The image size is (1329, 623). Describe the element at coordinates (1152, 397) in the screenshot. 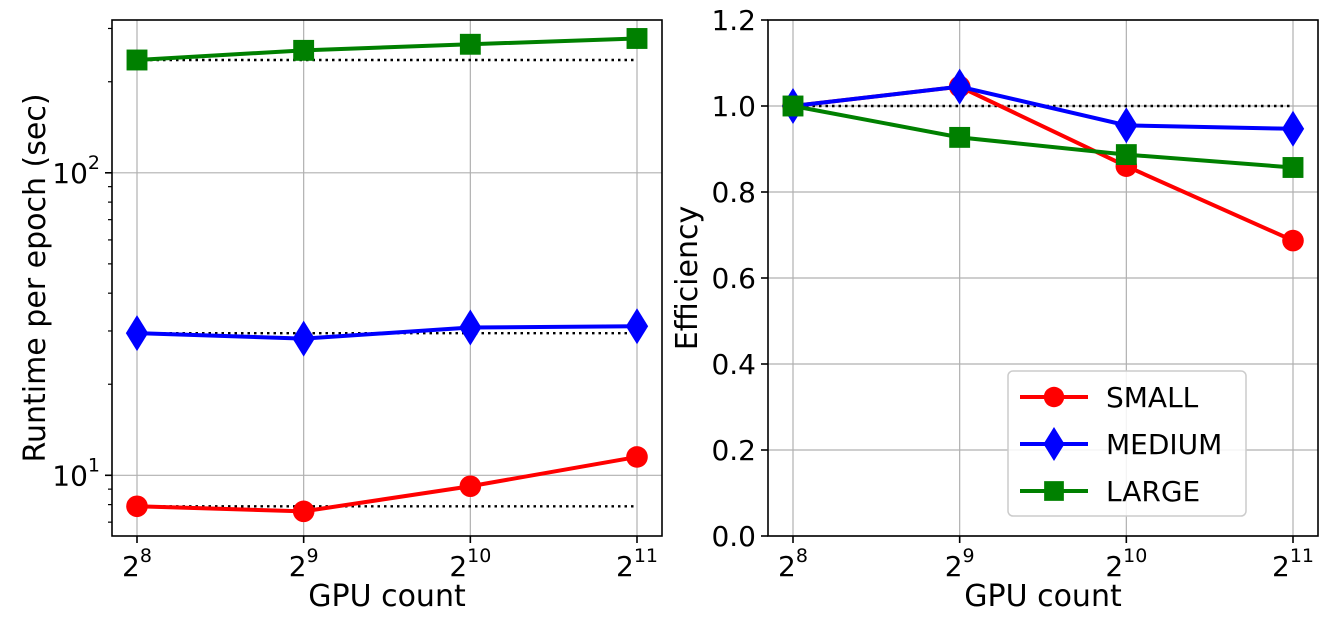

I see `legend-label-small: SMALL` at that location.